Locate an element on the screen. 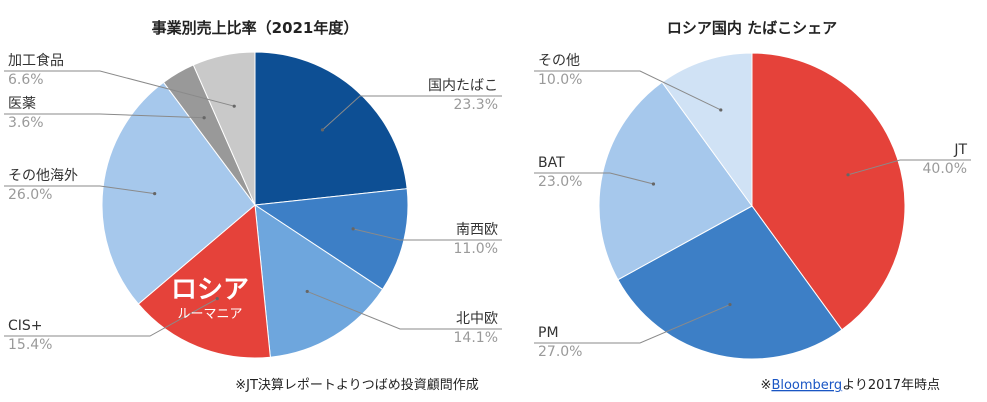 The image size is (987, 402). right-pct-others: 10.0% is located at coordinates (560, 80).